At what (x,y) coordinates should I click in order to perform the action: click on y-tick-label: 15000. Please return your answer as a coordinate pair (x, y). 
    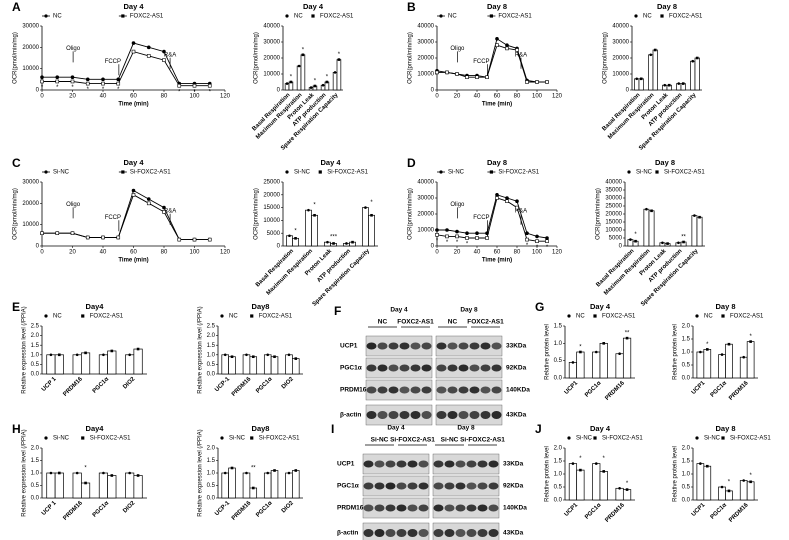
    Looking at the image, I should click on (271, 208).